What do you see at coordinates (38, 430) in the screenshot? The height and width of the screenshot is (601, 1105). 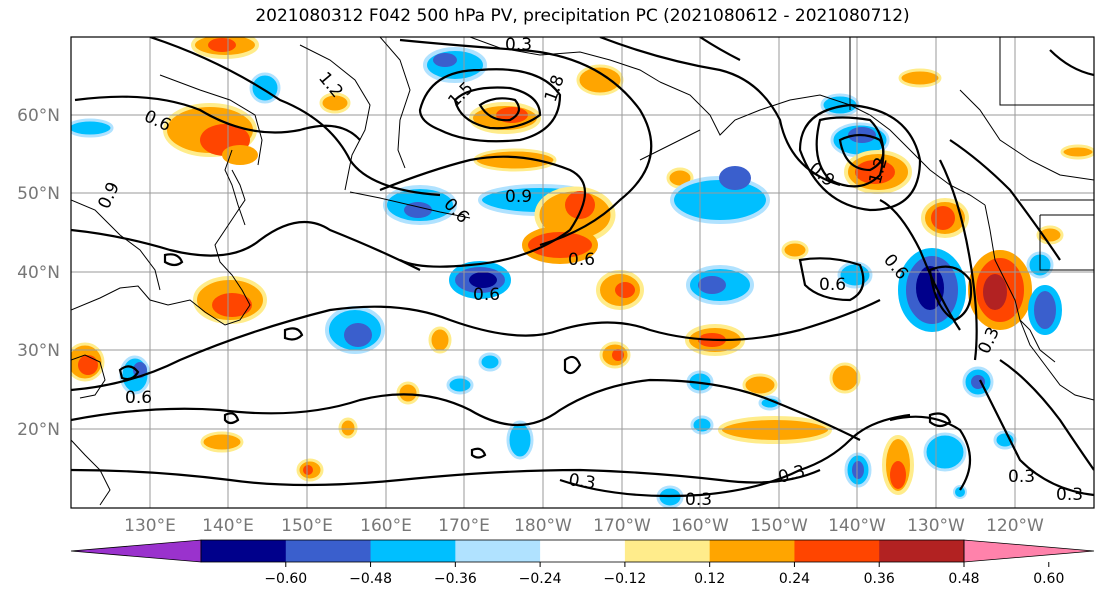 I see `lat-label: 20°N` at bounding box center [38, 430].